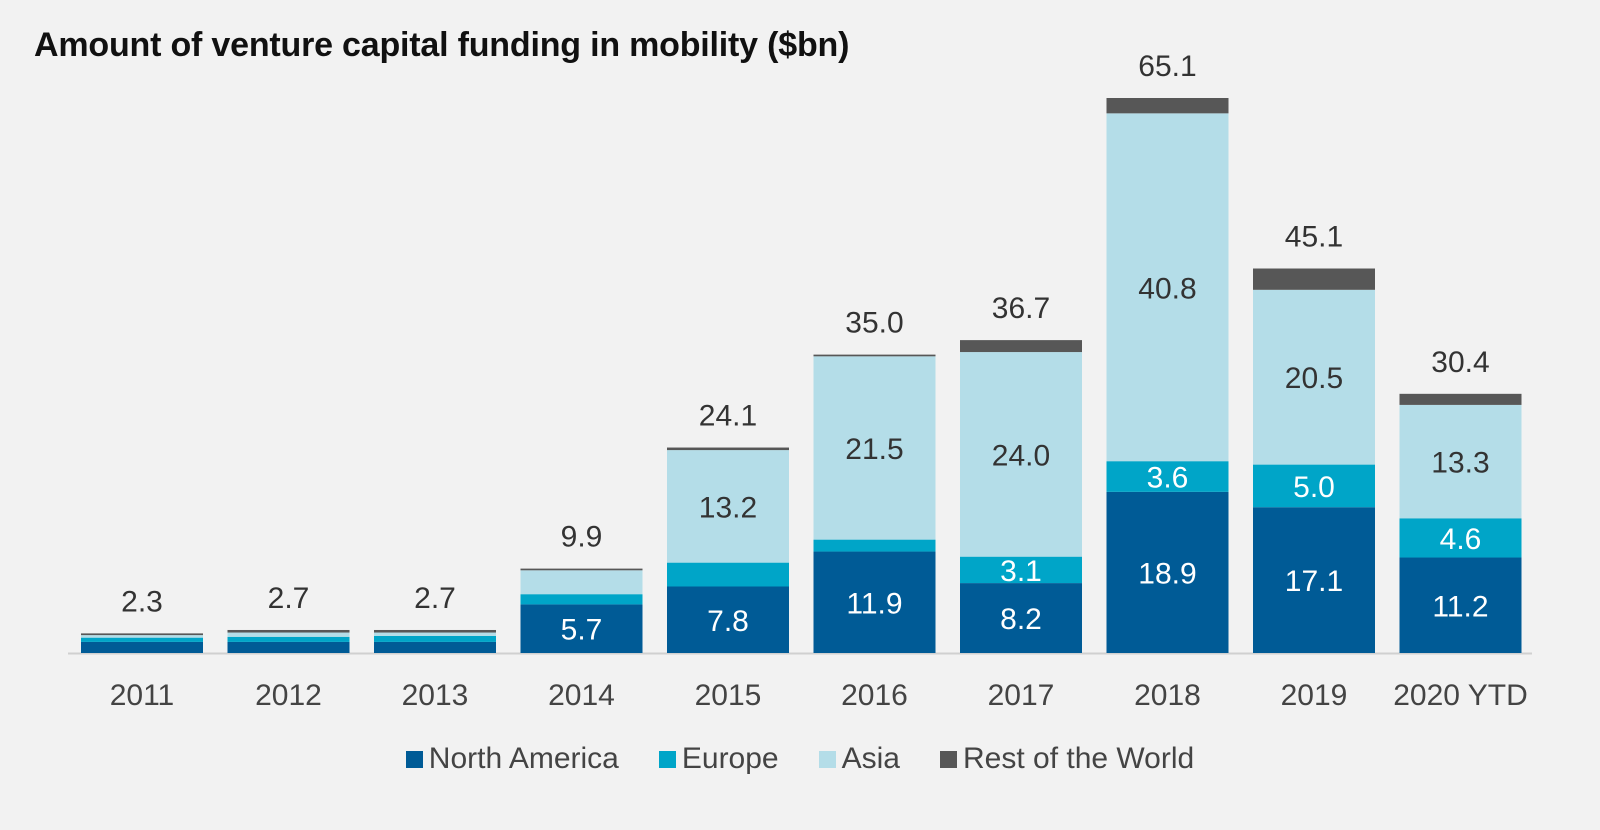  I want to click on bar-segment-asia-2018, so click(1167, 287).